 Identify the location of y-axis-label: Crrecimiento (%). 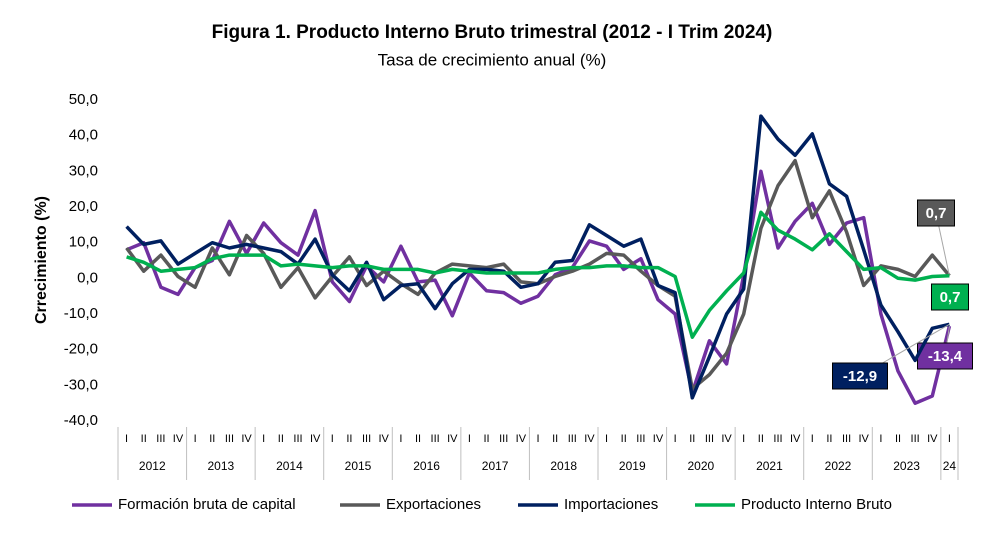
(41, 260).